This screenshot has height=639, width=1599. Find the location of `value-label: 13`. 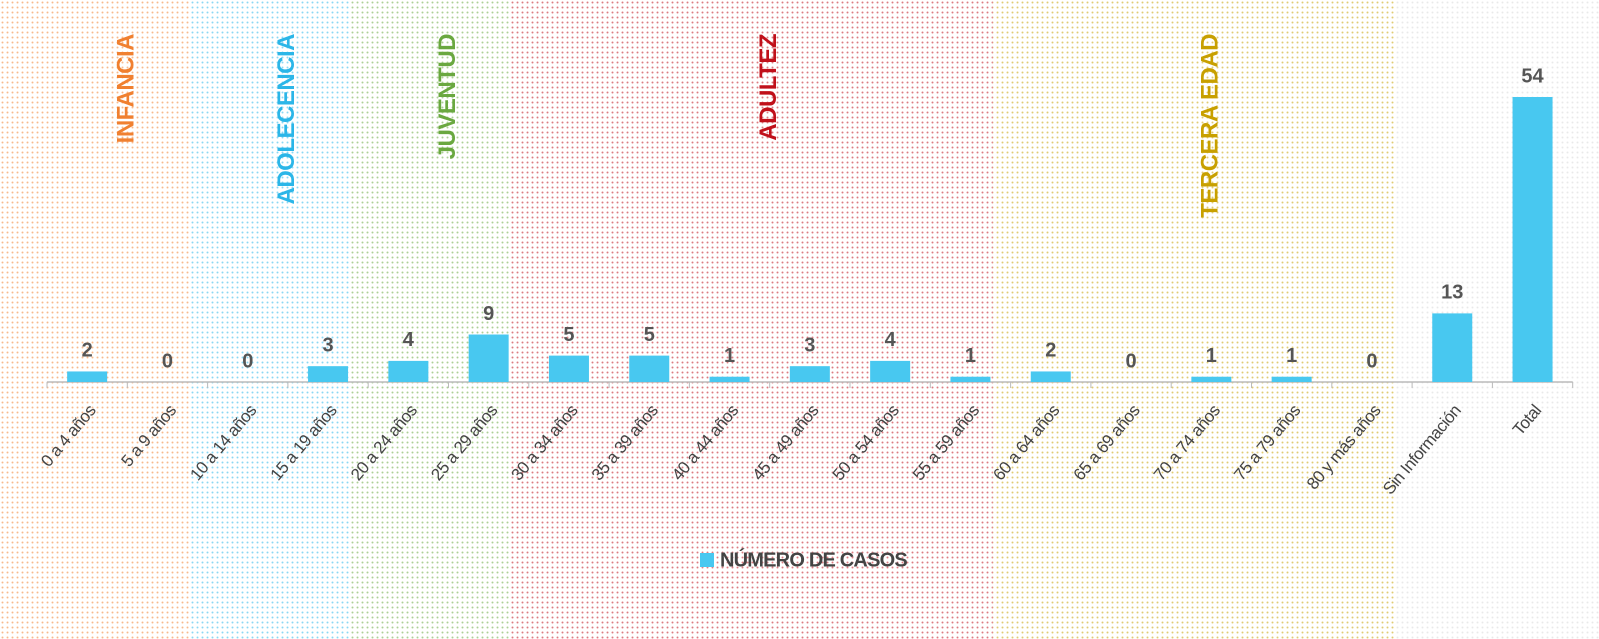

value-label: 13 is located at coordinates (1452, 293).